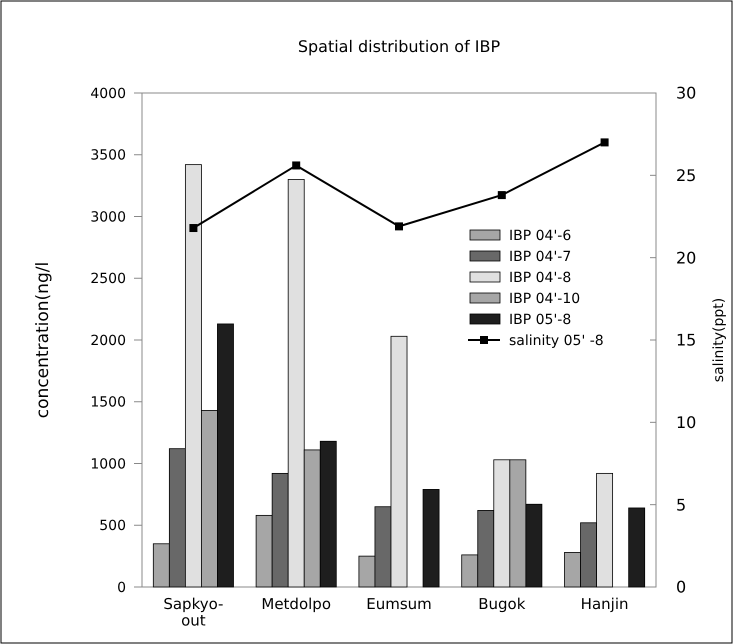 This screenshot has height=644, width=733. Describe the element at coordinates (108, 156) in the screenshot. I see `y-tick-label: 3500` at that location.